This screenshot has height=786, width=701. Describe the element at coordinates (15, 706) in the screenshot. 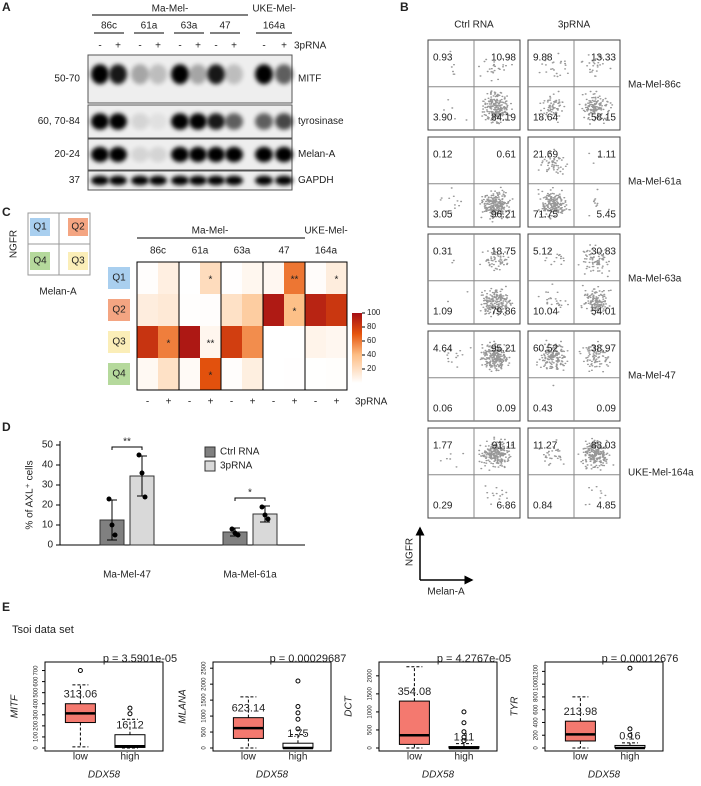

I see `y-axis-label: MITF` at that location.